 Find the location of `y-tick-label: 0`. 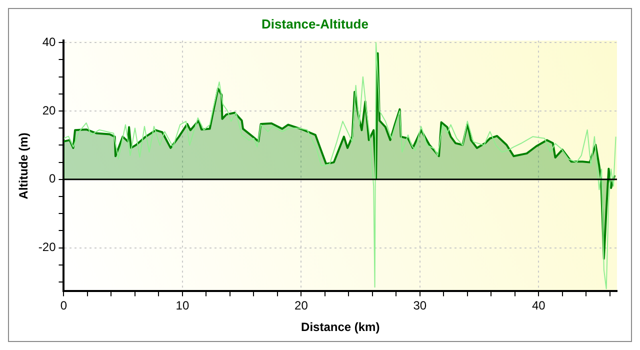

y-tick-label: 0 is located at coordinates (52, 179).